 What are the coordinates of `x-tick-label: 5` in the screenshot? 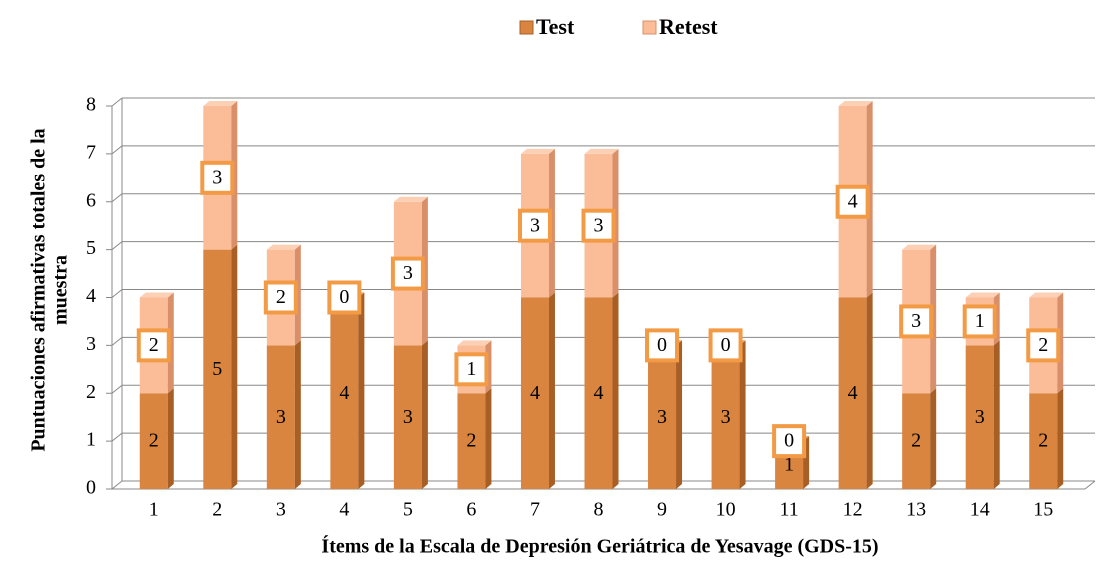 It's located at (408, 510).